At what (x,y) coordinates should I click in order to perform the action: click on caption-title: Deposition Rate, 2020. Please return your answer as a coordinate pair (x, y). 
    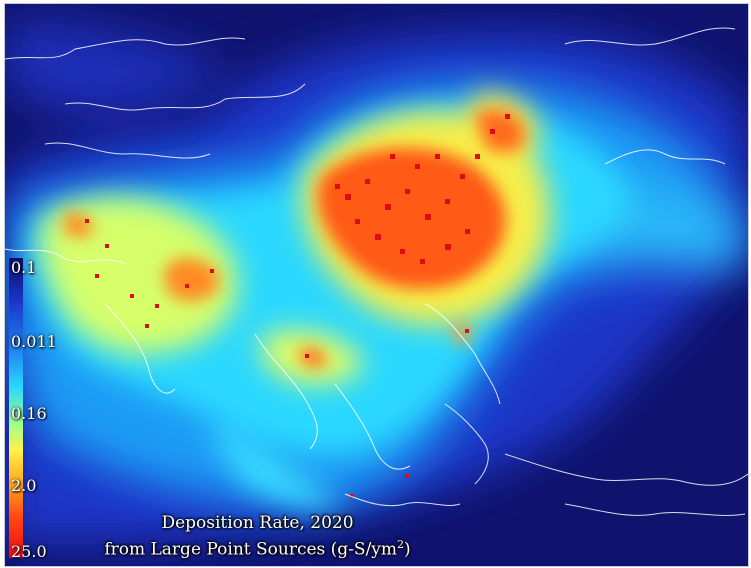
    Looking at the image, I should click on (257, 523).